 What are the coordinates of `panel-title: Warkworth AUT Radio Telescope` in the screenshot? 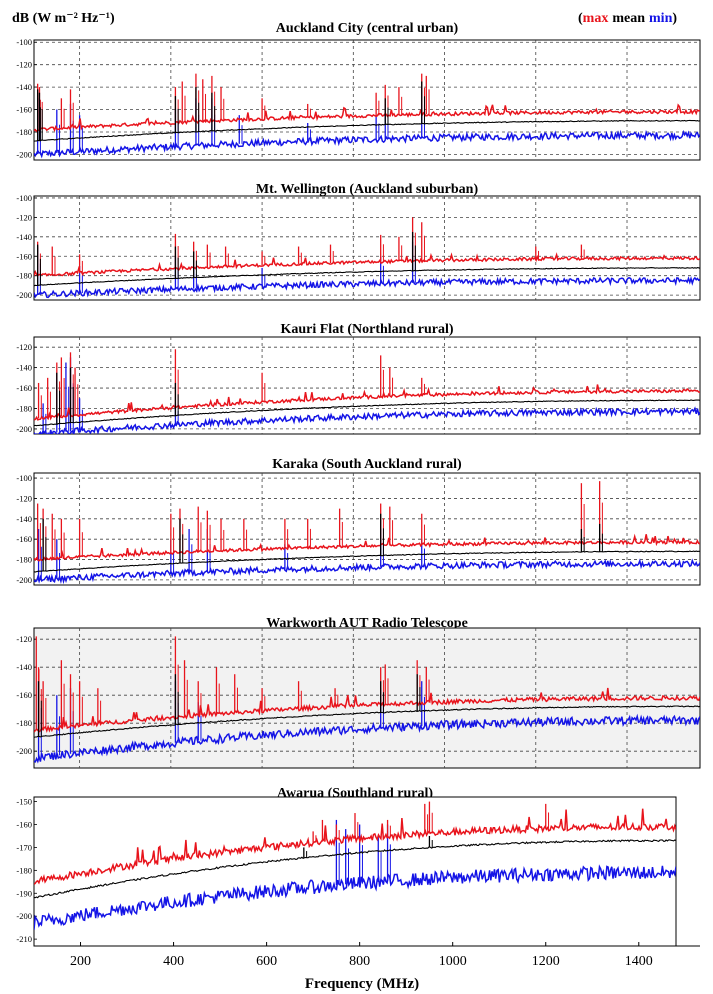 It's located at (367, 623).